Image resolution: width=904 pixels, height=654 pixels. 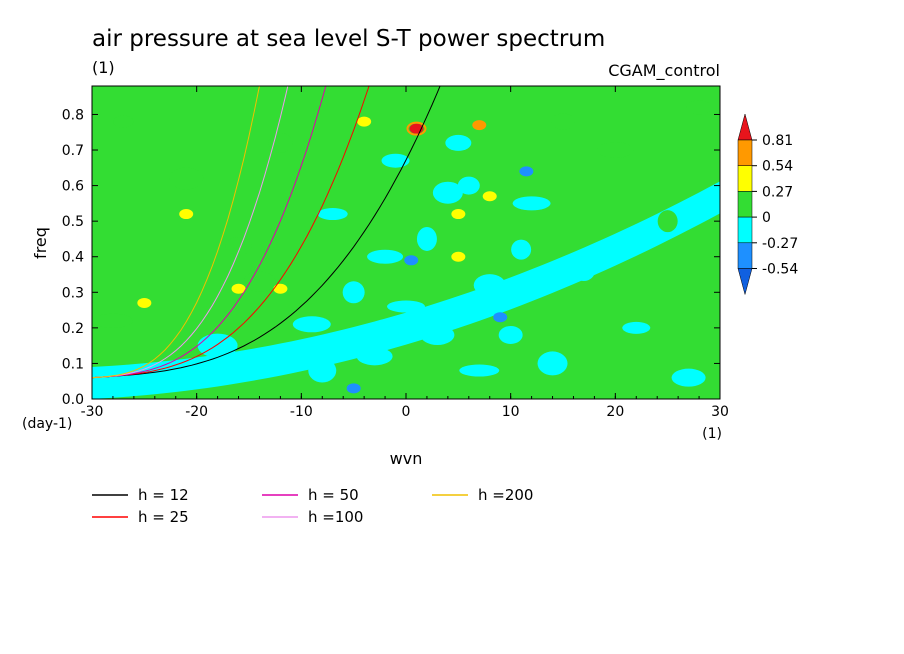 What do you see at coordinates (416, 128) in the screenshot?
I see `contour-highlight-ring` at bounding box center [416, 128].